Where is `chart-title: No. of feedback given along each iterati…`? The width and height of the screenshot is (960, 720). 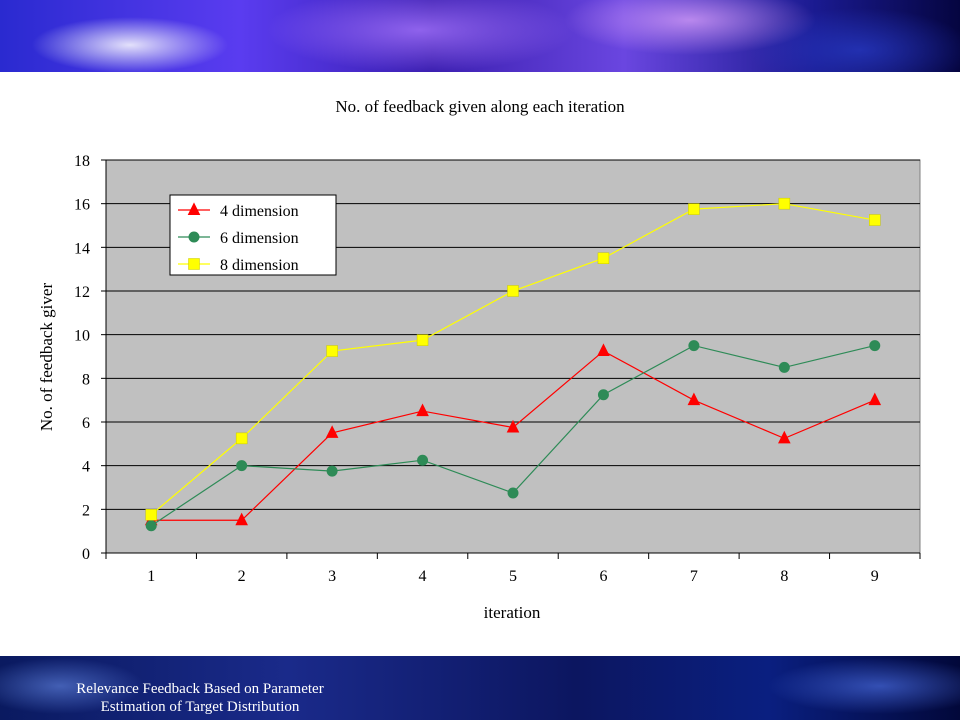 chart-title: No. of feedback given along each iterati… is located at coordinates (480, 106).